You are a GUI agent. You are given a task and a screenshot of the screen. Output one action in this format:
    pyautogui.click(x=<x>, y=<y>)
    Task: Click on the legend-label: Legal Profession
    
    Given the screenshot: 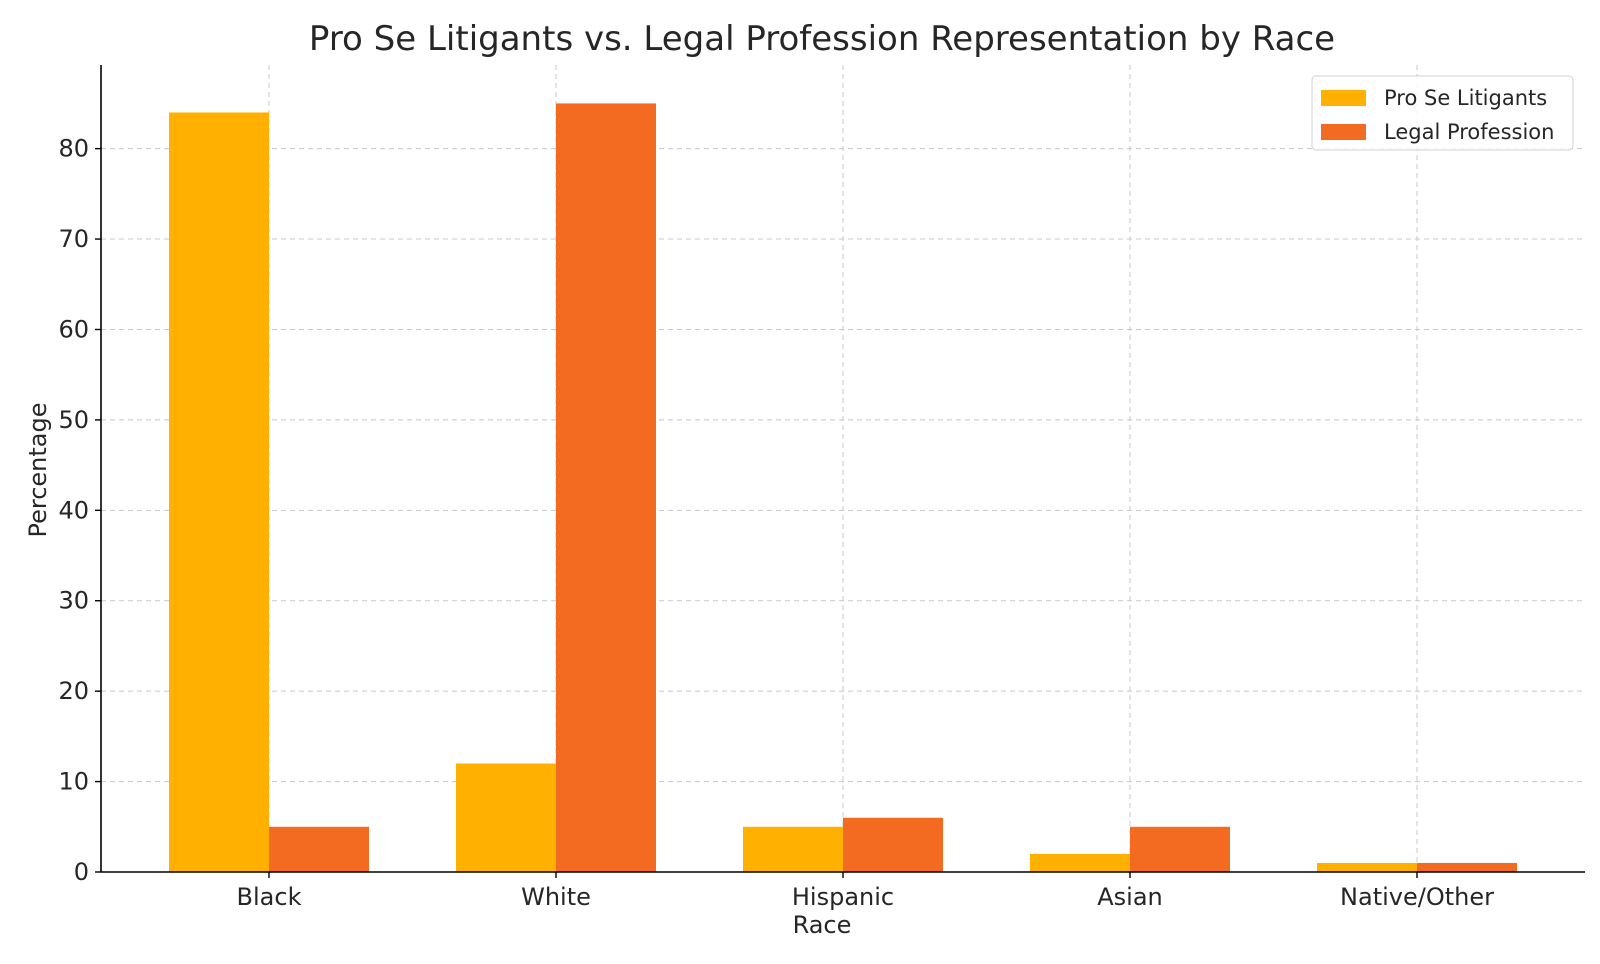 What is the action you would take?
    pyautogui.click(x=1469, y=132)
    